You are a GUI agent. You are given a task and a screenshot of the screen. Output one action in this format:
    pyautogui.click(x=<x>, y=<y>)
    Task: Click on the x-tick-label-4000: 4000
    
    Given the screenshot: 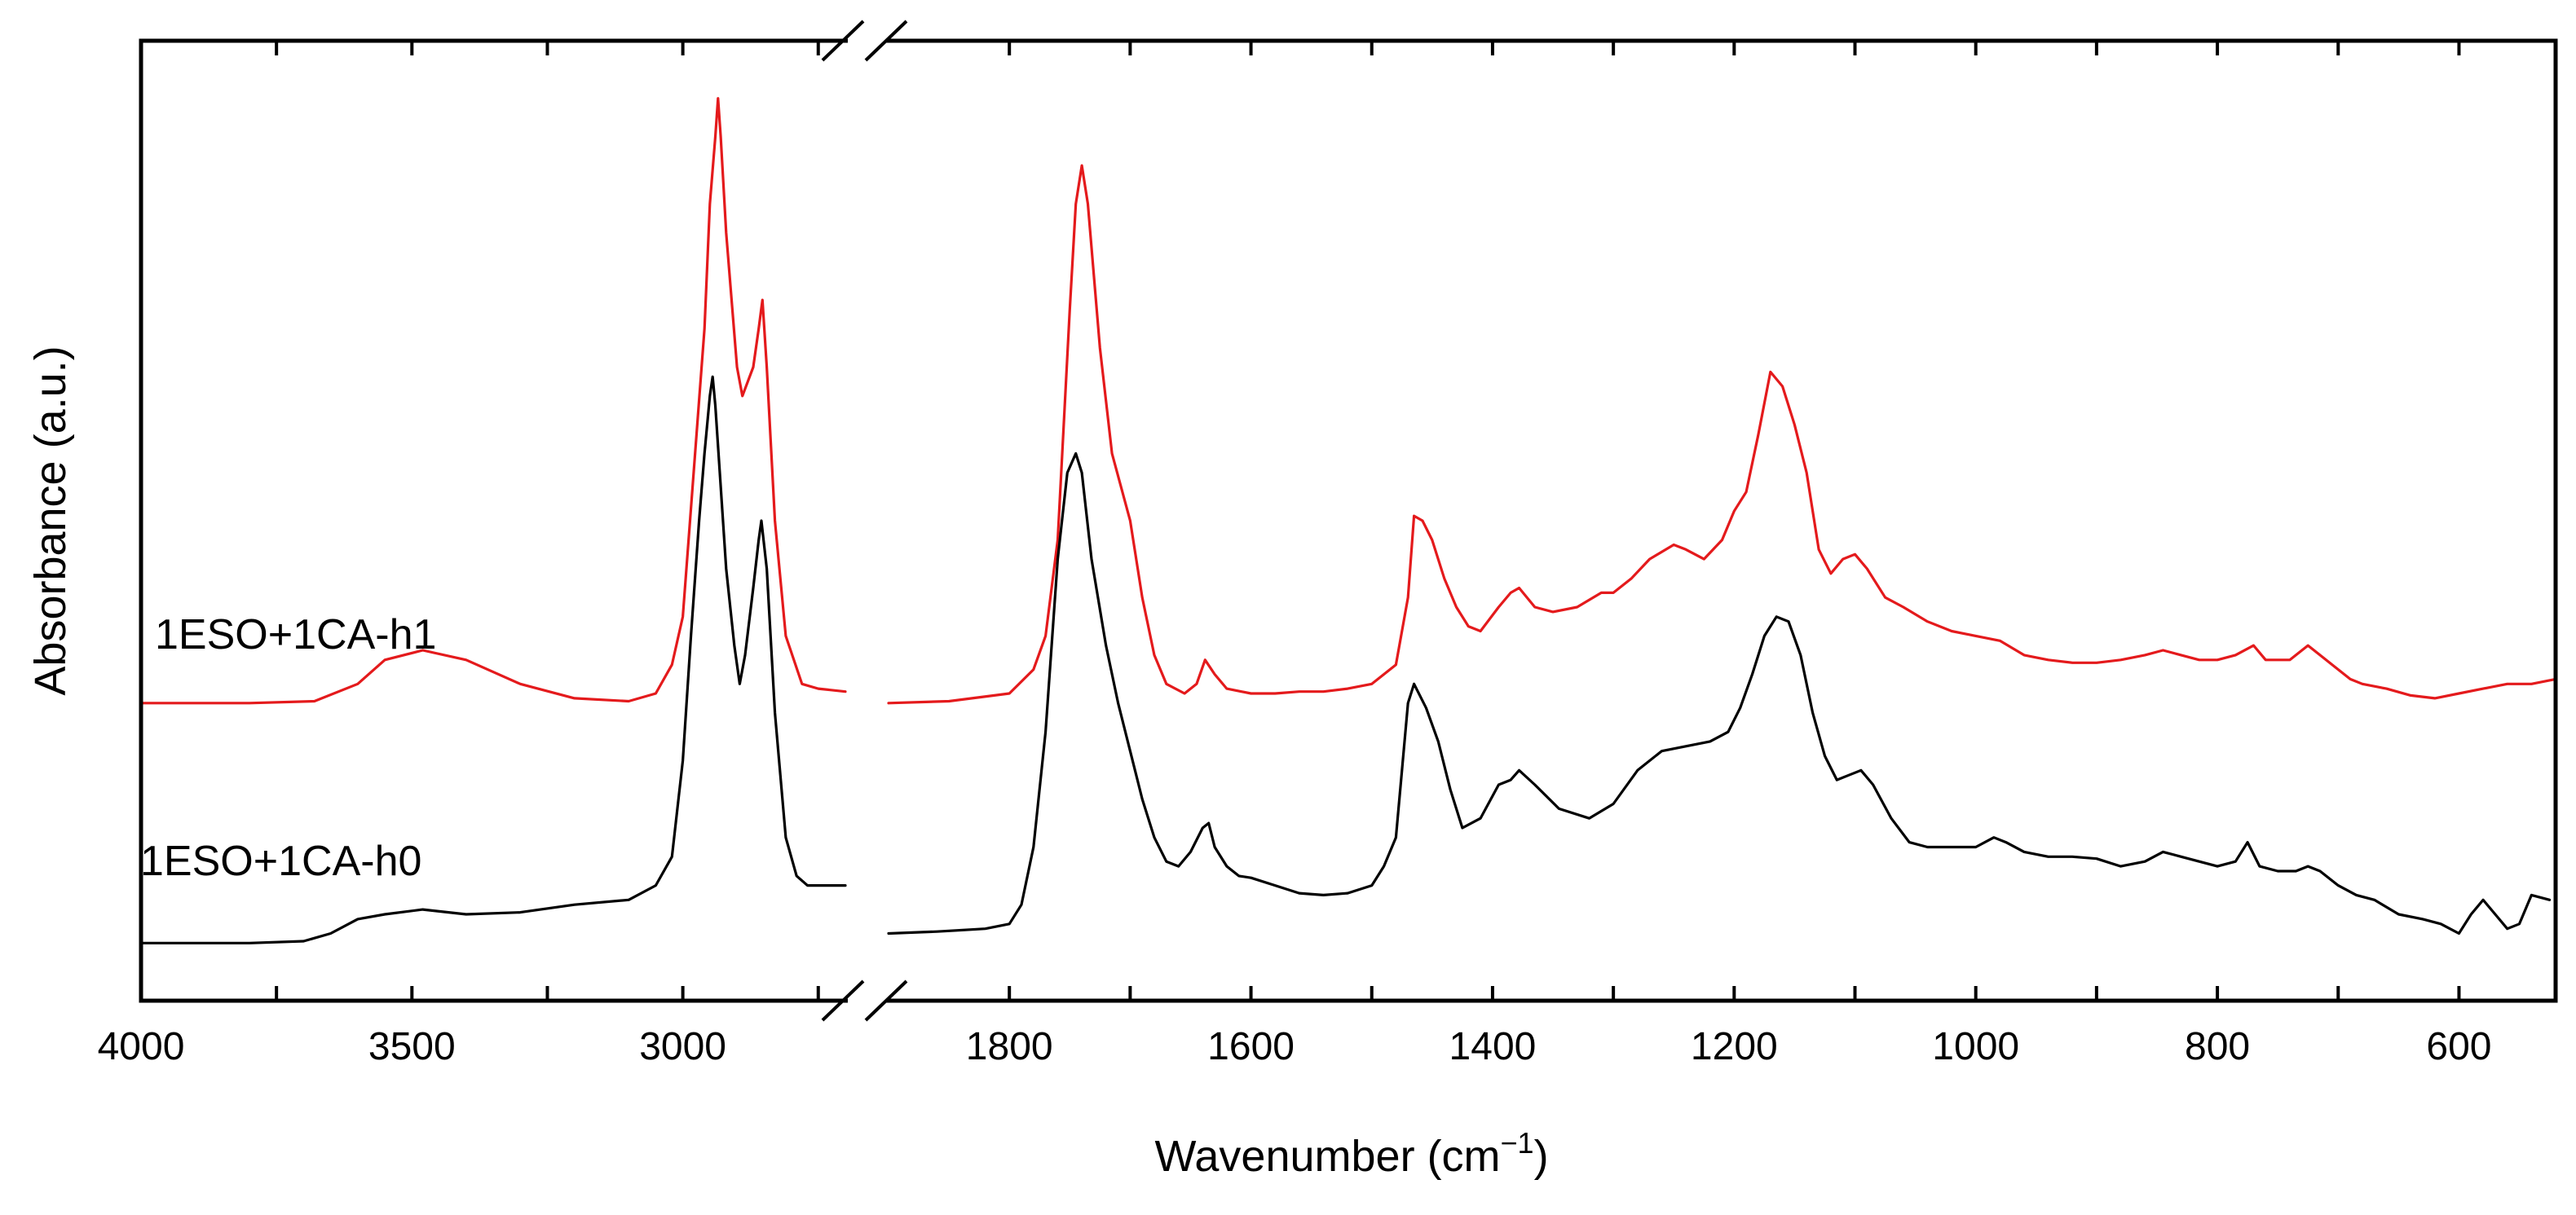 What is the action you would take?
    pyautogui.click(x=141, y=1046)
    